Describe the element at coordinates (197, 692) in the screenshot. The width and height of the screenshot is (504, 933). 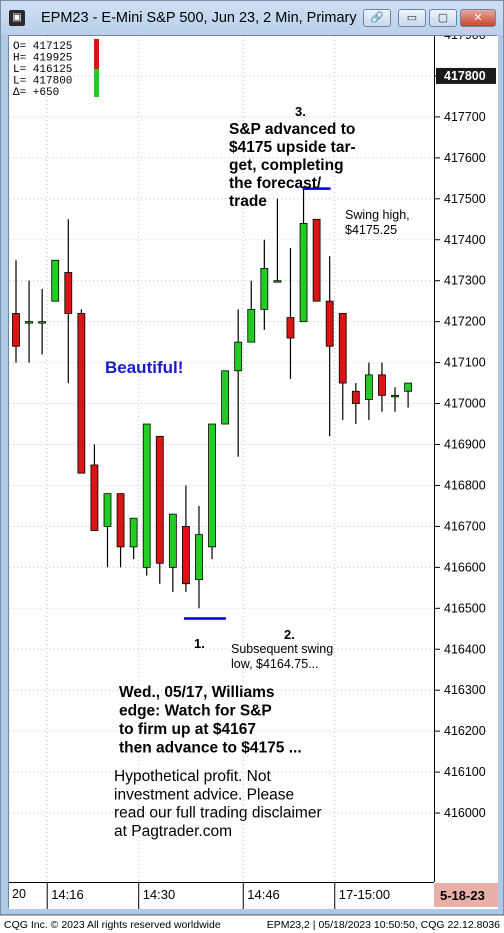
I see `note-1-line: Wed., 05/17, Williams` at that location.